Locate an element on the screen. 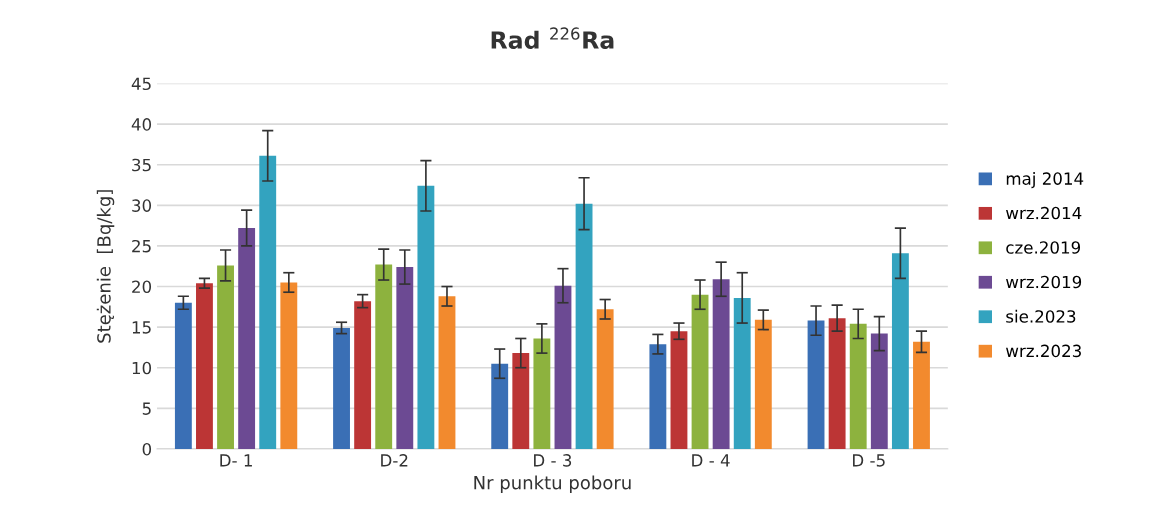 The height and width of the screenshot is (522, 1163). y-tick-label: 15 is located at coordinates (141, 327).